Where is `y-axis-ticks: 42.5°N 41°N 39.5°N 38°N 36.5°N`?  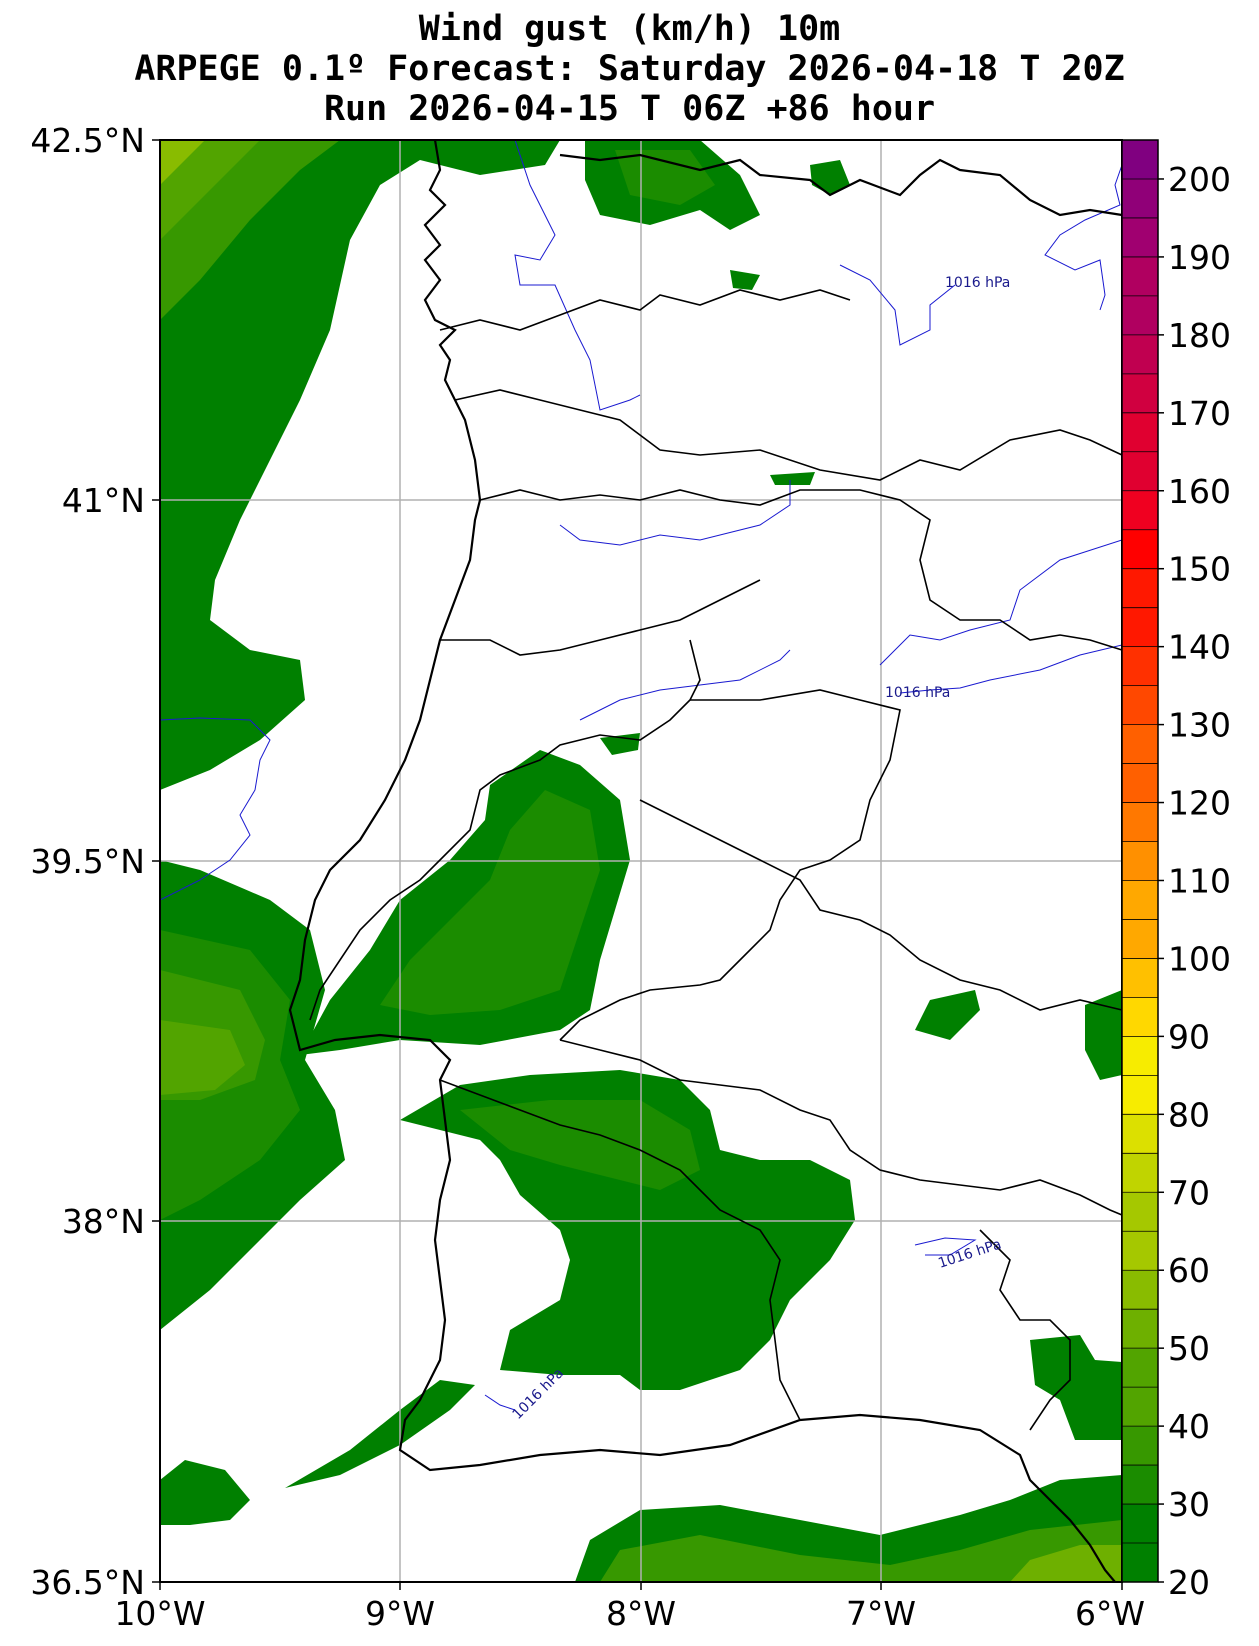
y-axis-ticks: 42.5°N 41°N 39.5°N 38°N 36.5°N is located at coordinates (95, 861).